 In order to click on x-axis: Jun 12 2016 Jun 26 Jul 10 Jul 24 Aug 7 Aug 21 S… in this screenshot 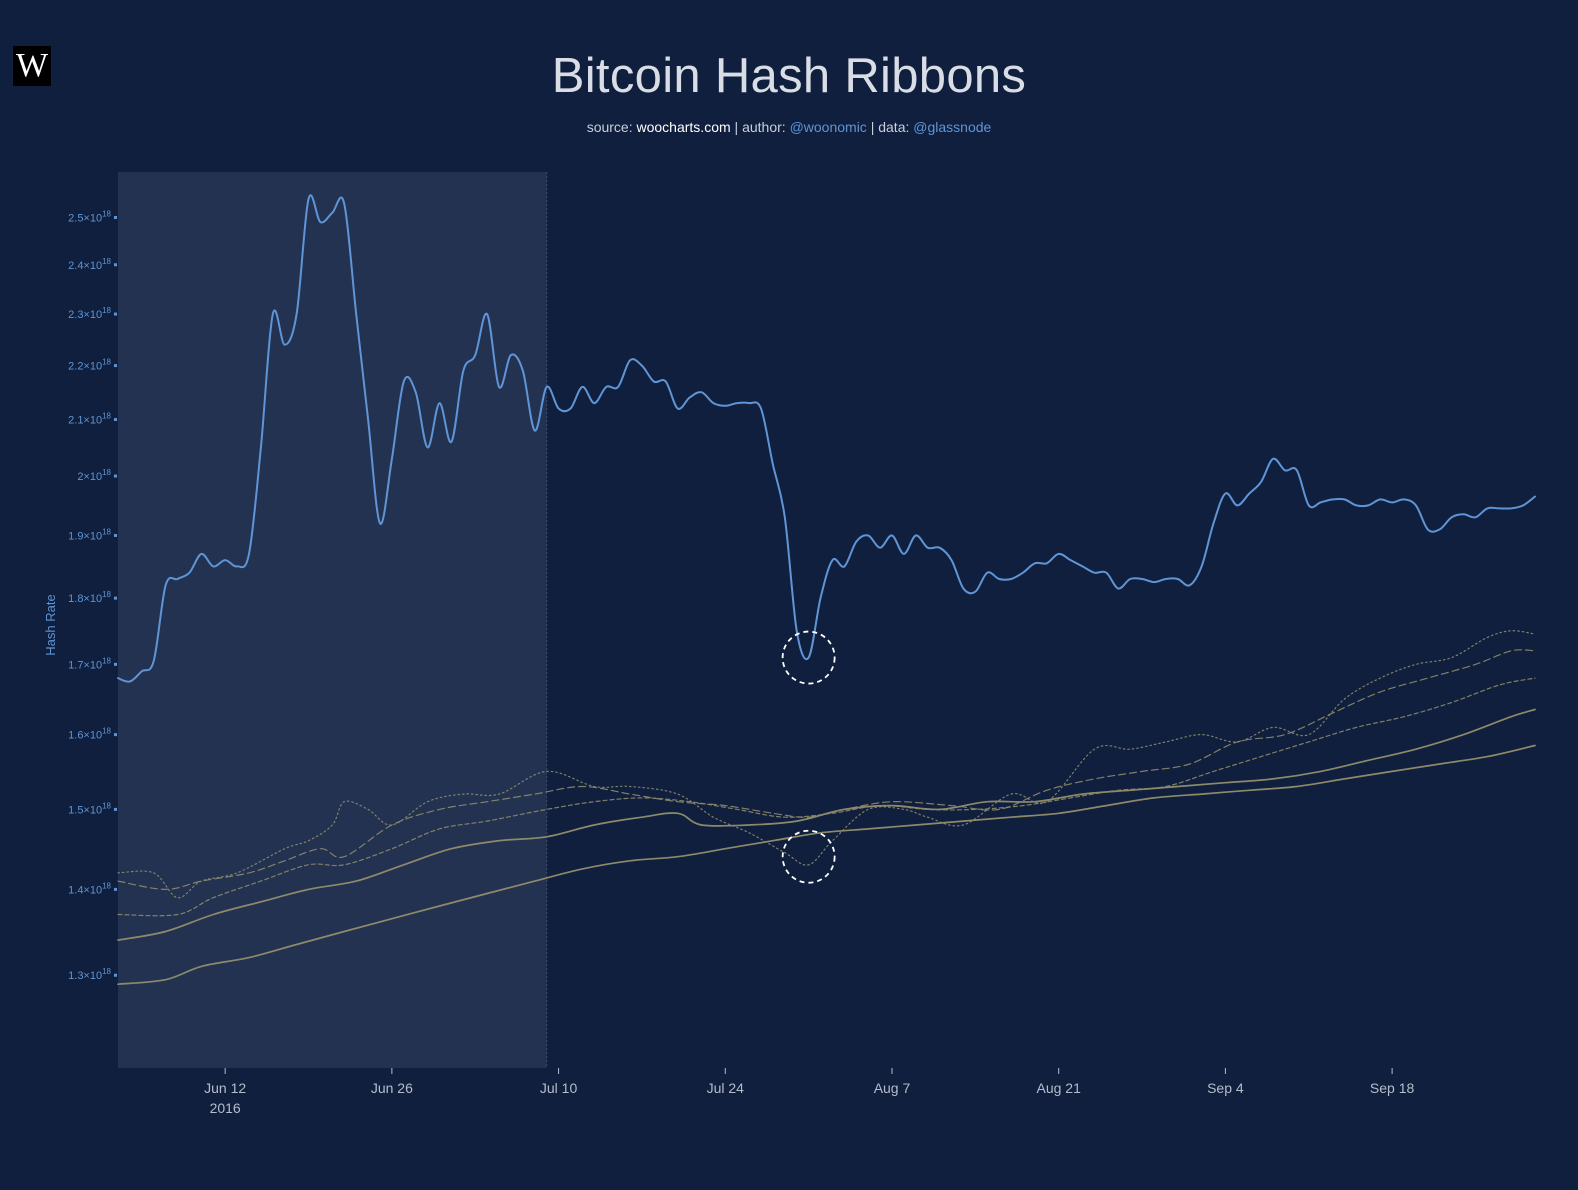, I will do `click(809, 1092)`.